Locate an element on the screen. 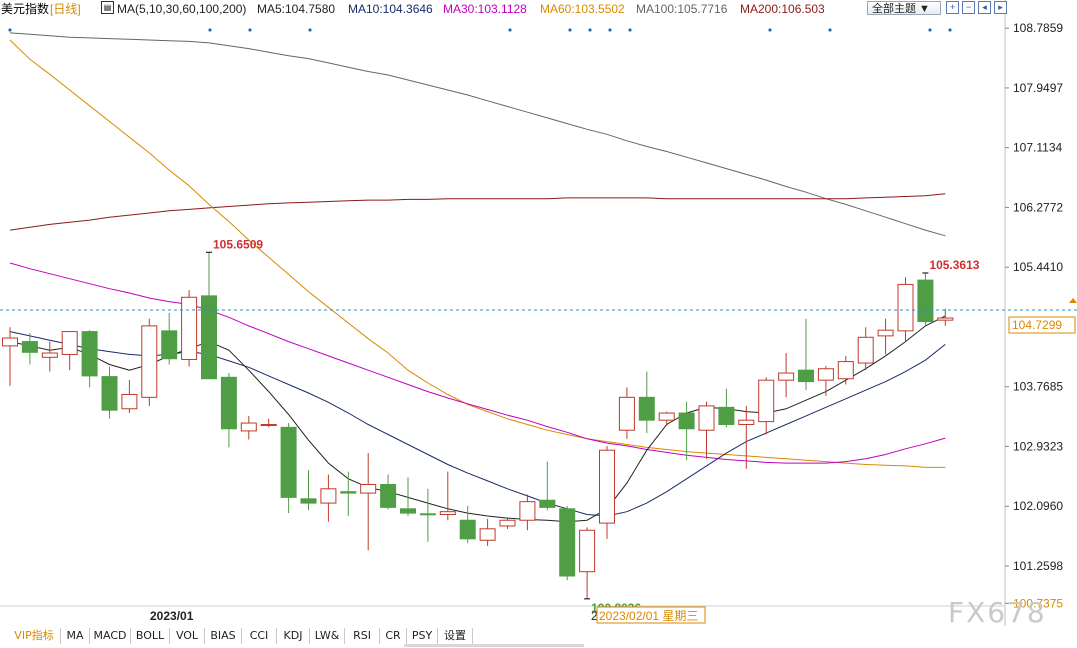 The width and height of the screenshot is (1077, 648). y-tick-label: 107.9497 is located at coordinates (1038, 88).